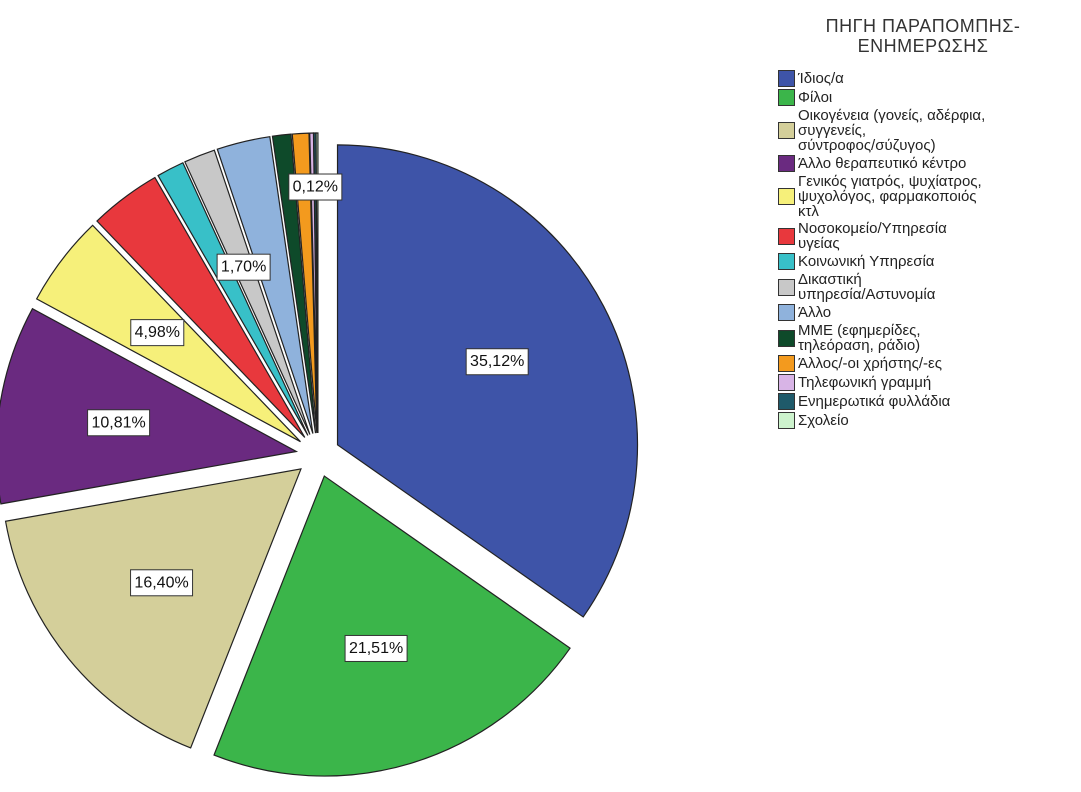  I want to click on legend-label: Δικαστική υπηρεσία/Αστυνομία, so click(867, 287).